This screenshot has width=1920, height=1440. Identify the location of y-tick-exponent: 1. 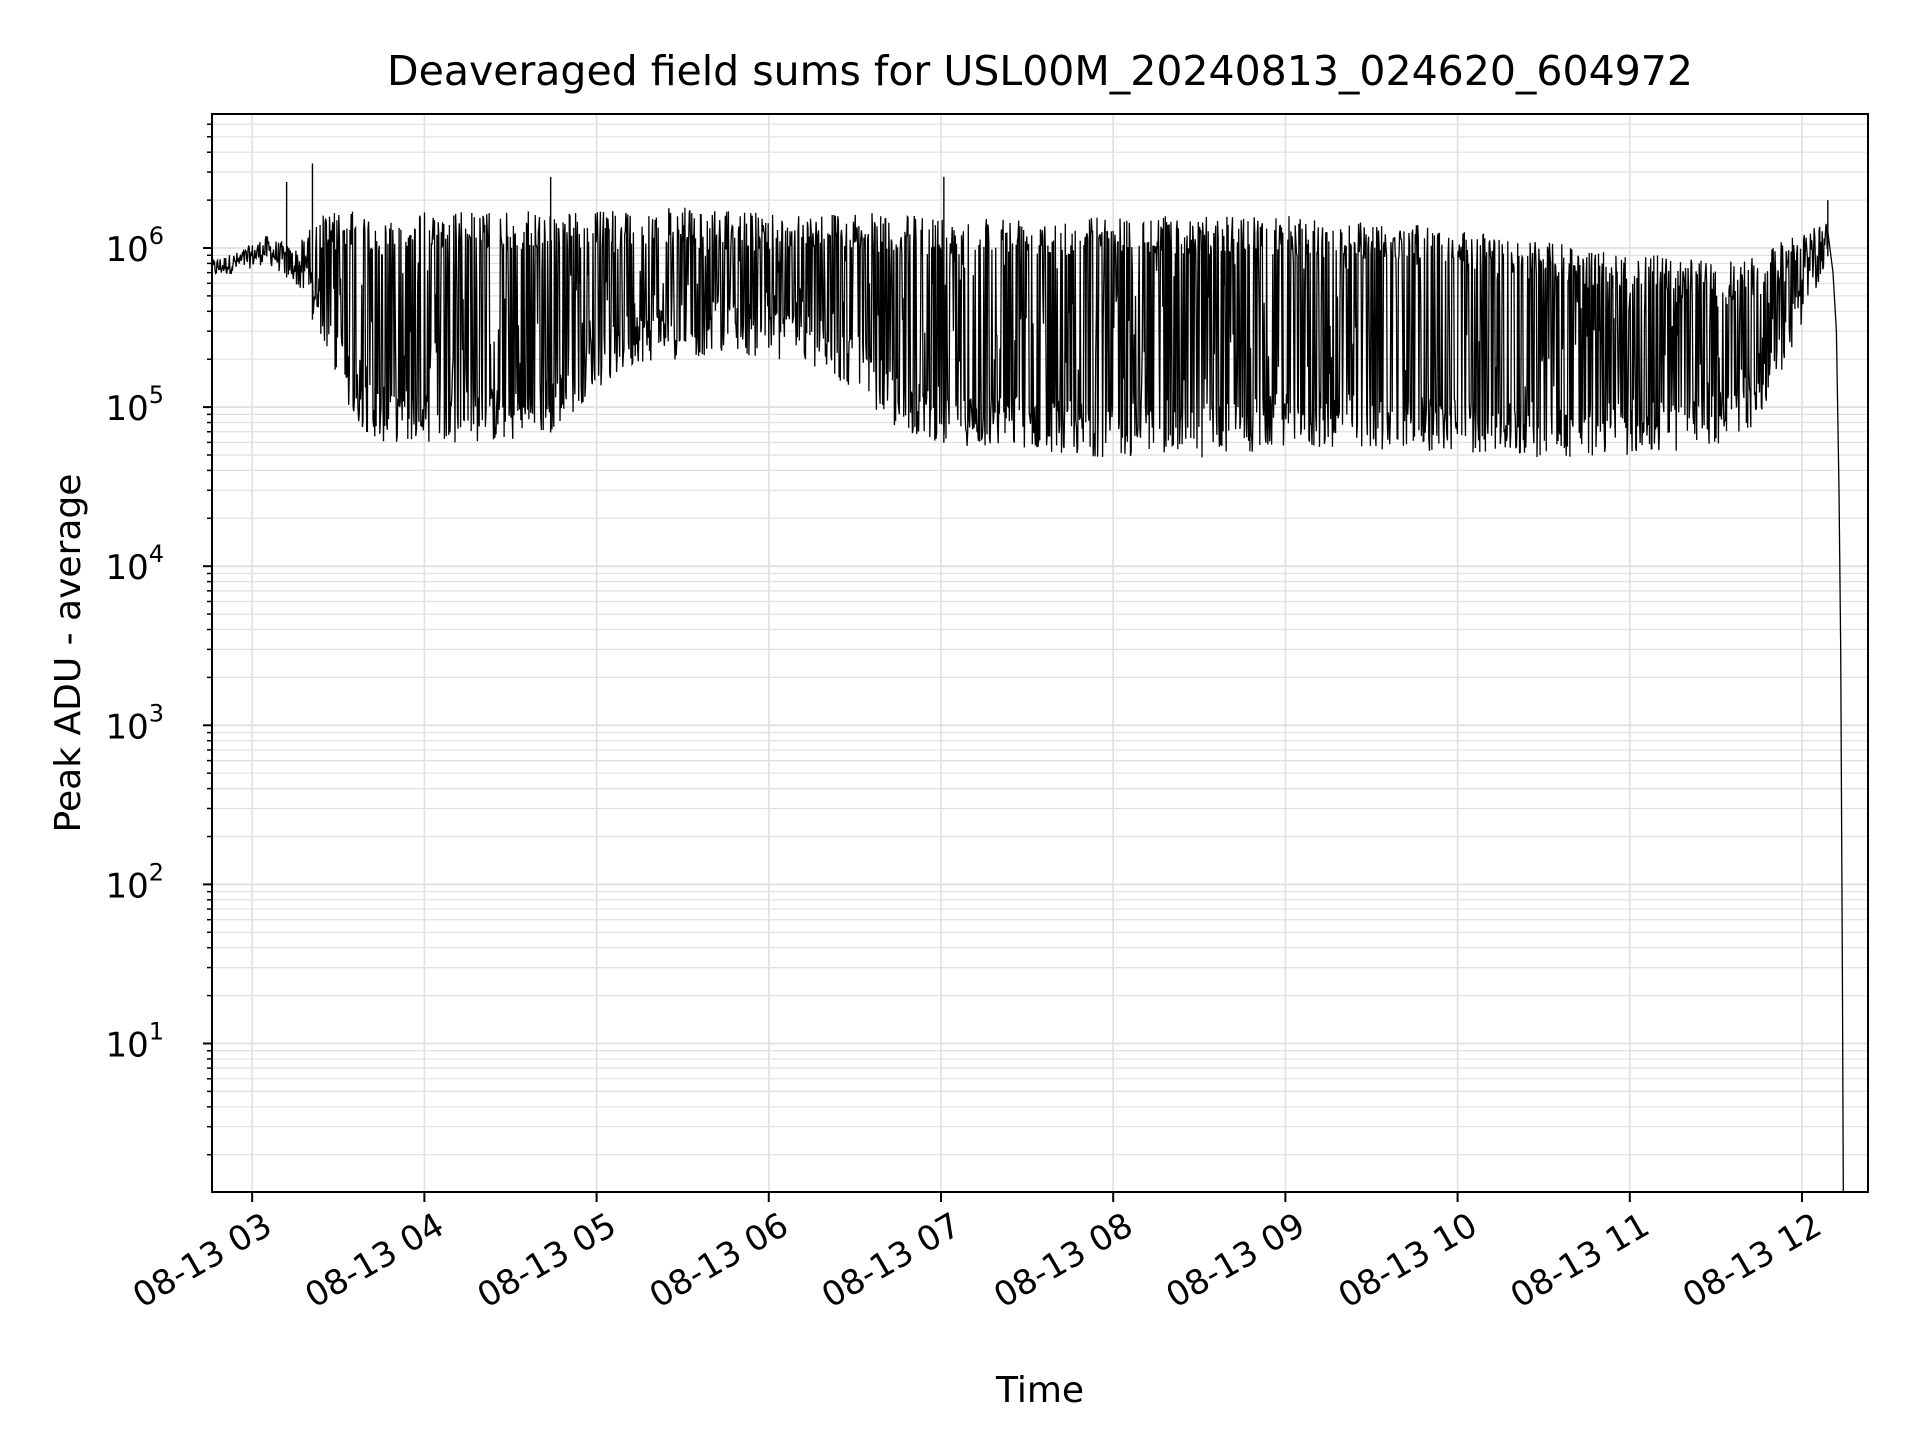
(156, 1032).